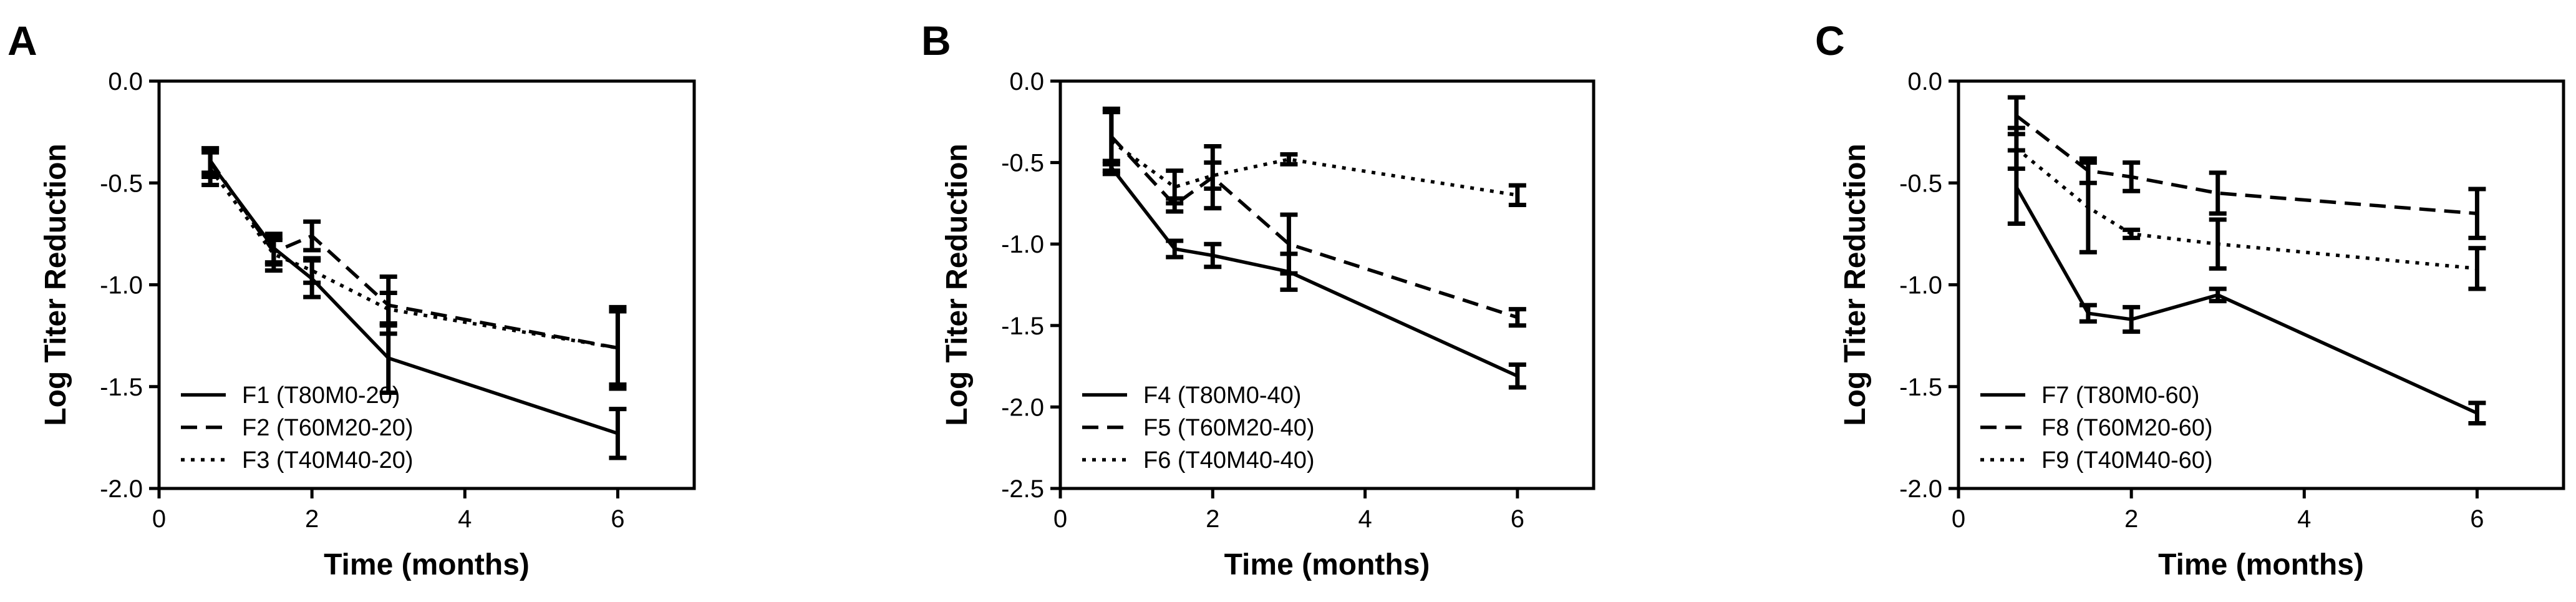 This screenshot has height=602, width=2576. What do you see at coordinates (1229, 460) in the screenshot?
I see `legend-label: F6 (T40M40-40)` at bounding box center [1229, 460].